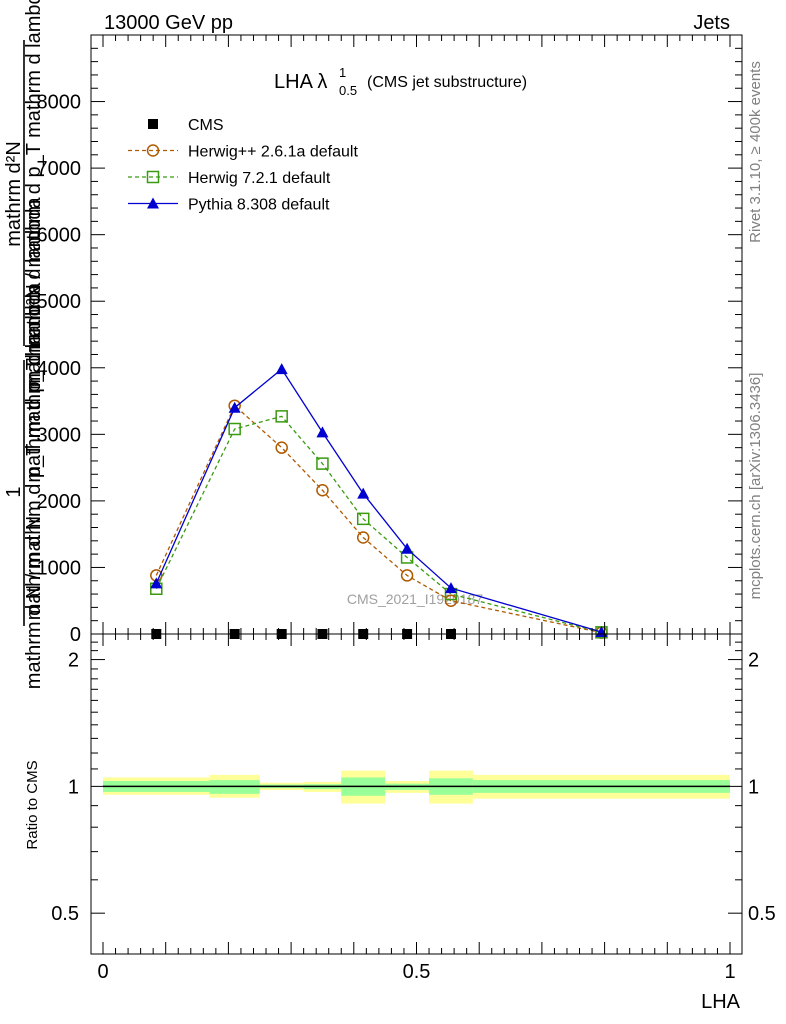  What do you see at coordinates (415, 599) in the screenshot?
I see `watermark: CMS_2021_I1920187` at bounding box center [415, 599].